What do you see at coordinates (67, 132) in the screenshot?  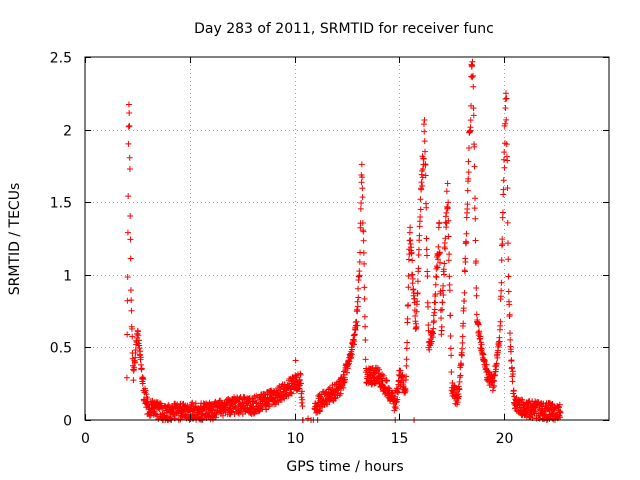 I see `y-tick-label: 2` at bounding box center [67, 132].